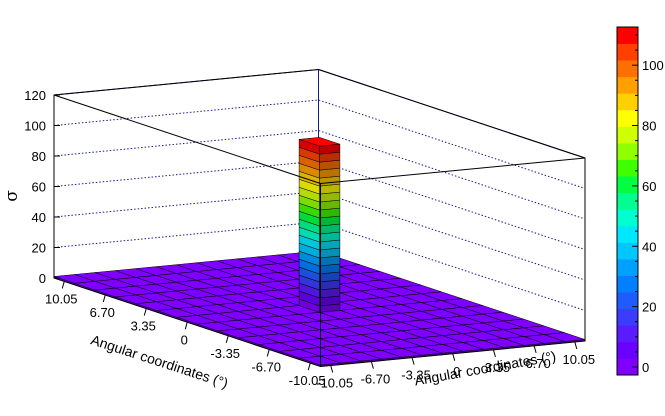 The width and height of the screenshot is (665, 416). What do you see at coordinates (39, 187) in the screenshot?
I see `z-tick-label: 60` at bounding box center [39, 187].